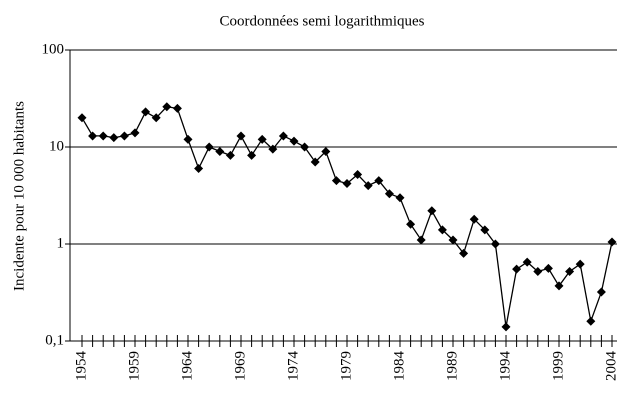 Image resolution: width=619 pixels, height=403 pixels. I want to click on x-tick-label: 1994, so click(505, 366).